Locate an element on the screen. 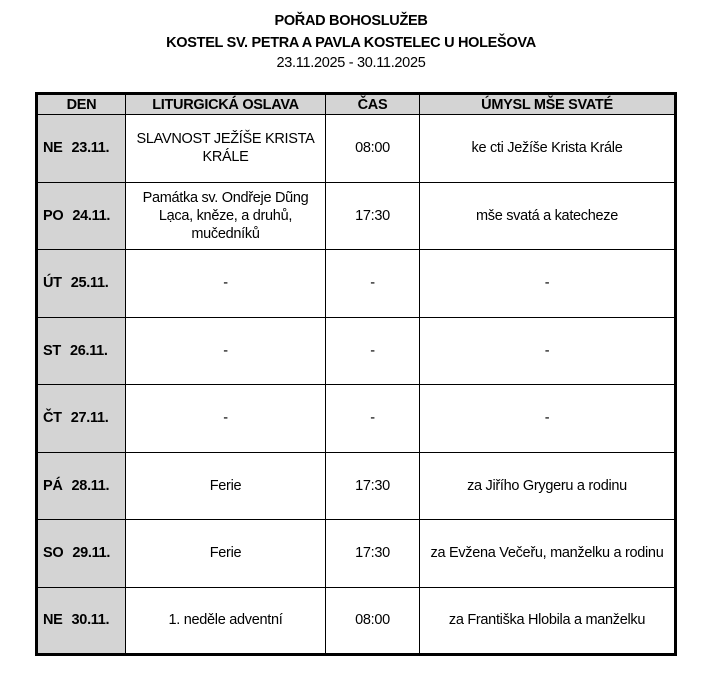 The height and width of the screenshot is (679, 702). table-row: ÚT 25.11. - - - is located at coordinates (356, 283).